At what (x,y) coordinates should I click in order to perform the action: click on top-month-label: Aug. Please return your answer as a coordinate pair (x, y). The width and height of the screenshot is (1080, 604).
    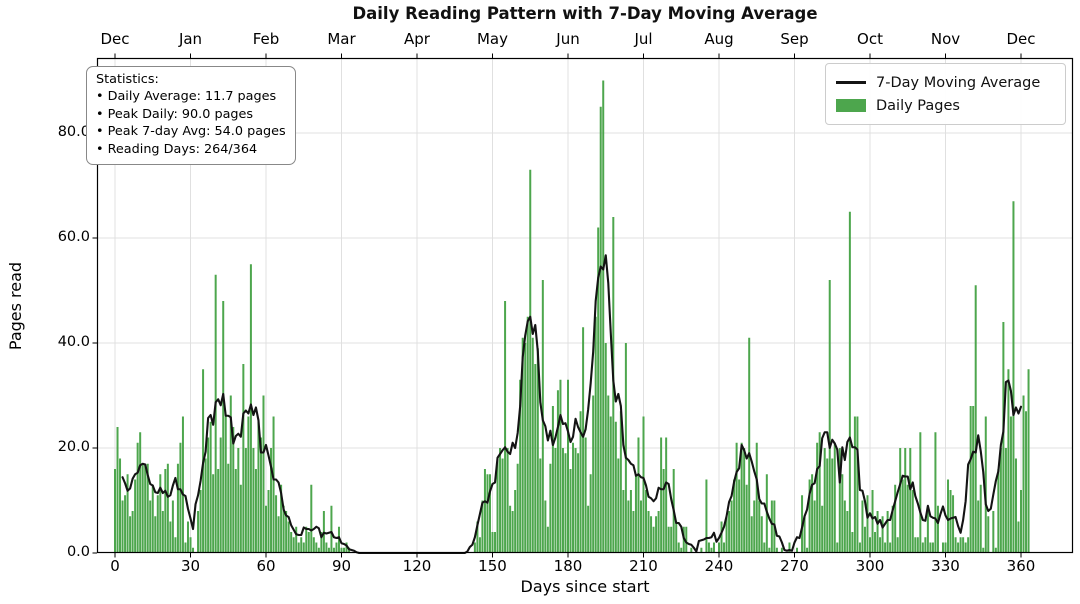
    Looking at the image, I should click on (719, 39).